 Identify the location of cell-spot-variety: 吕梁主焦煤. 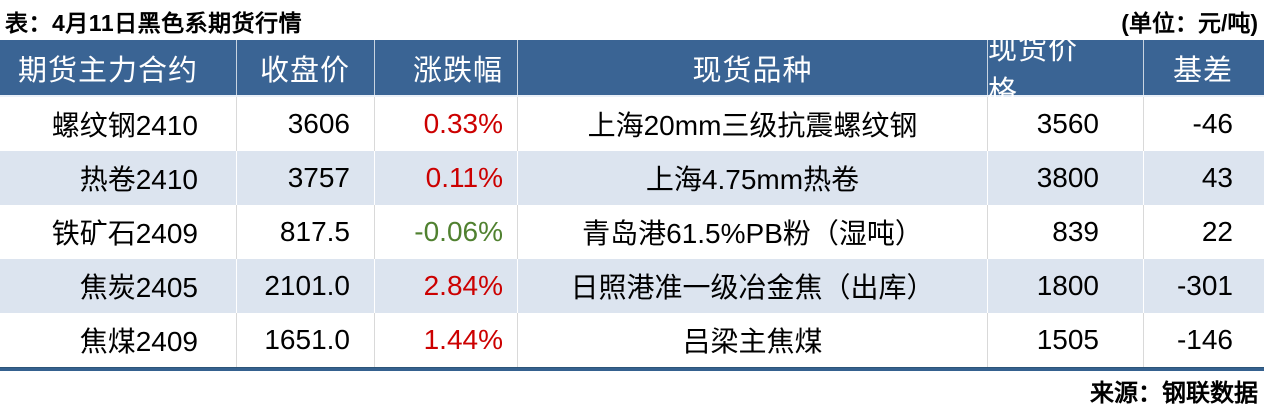
(753, 340).